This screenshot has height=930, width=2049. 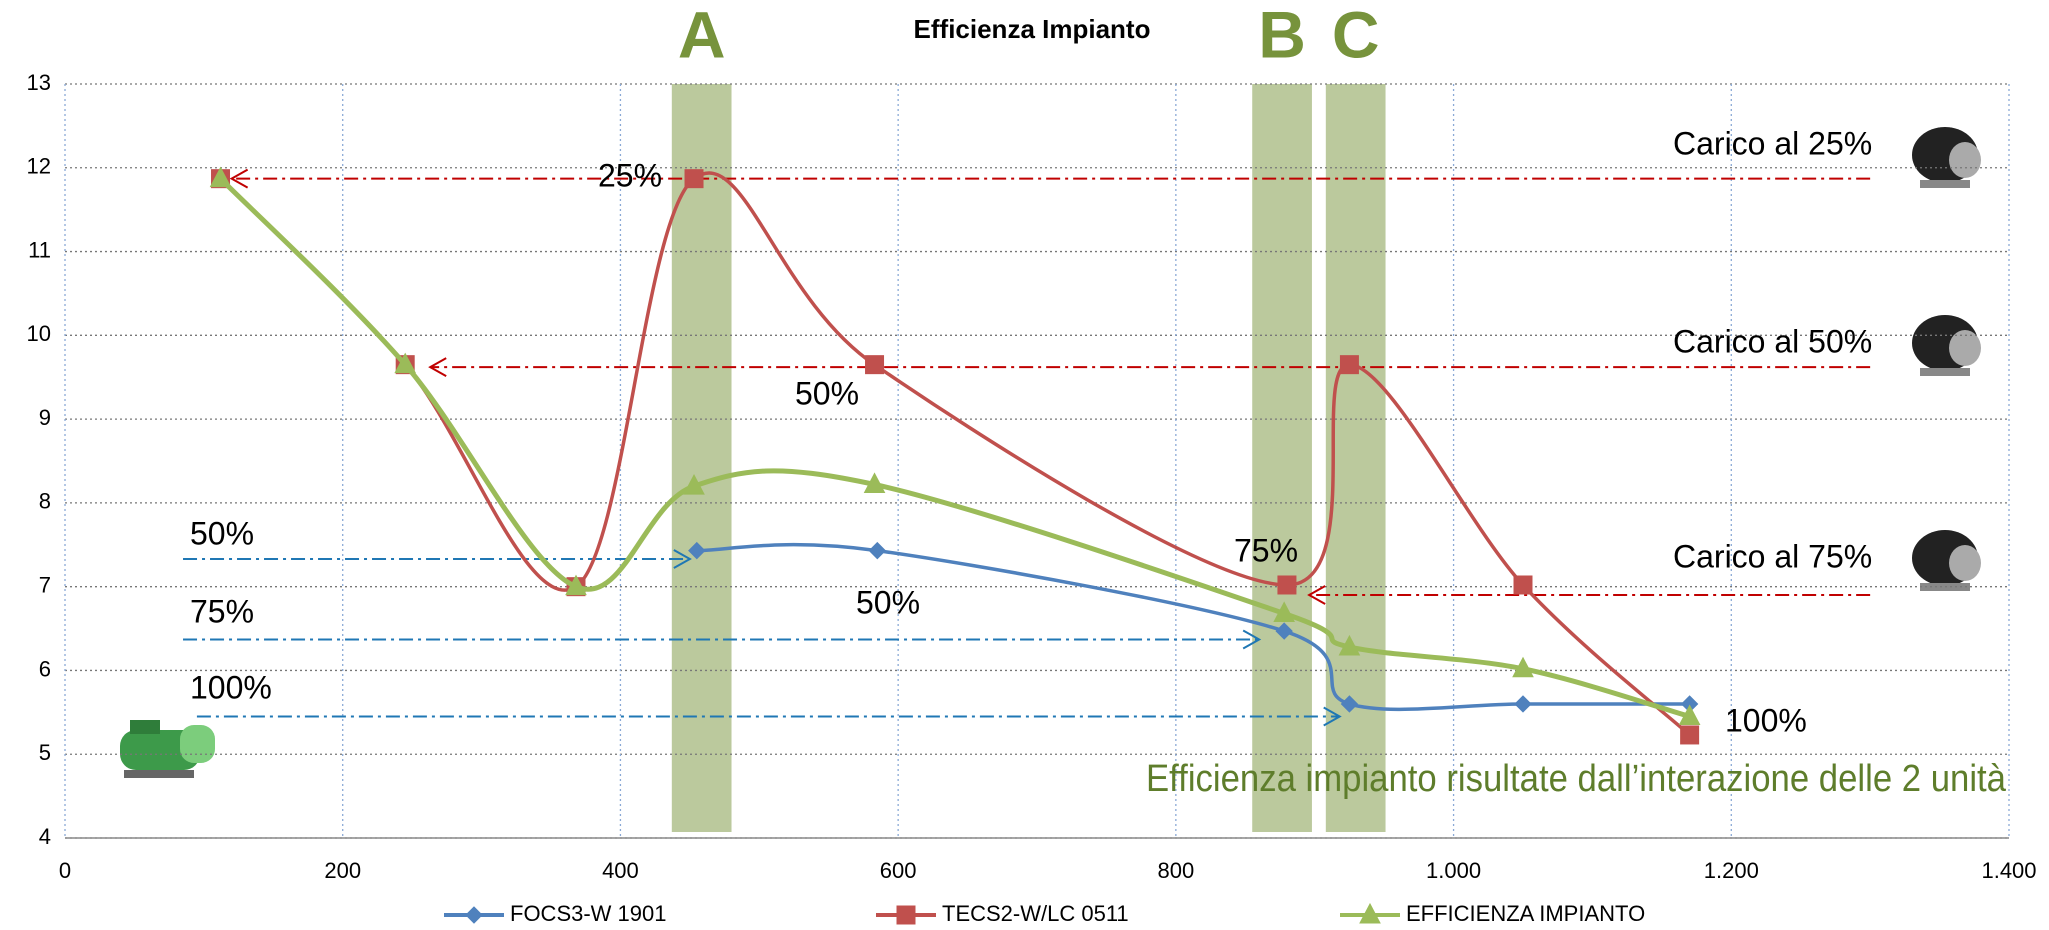 What do you see at coordinates (1266, 550) in the screenshot?
I see `point-label: 75%` at bounding box center [1266, 550].